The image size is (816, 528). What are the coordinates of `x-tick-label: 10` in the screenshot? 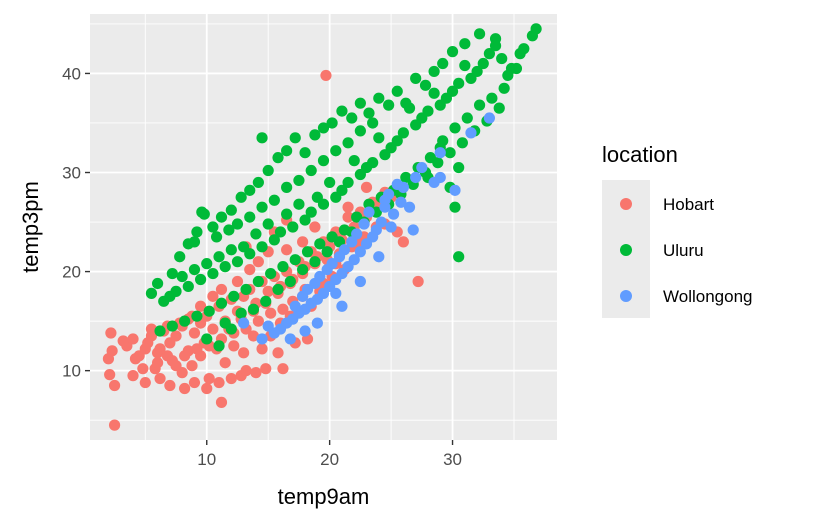 It's located at (206, 459).